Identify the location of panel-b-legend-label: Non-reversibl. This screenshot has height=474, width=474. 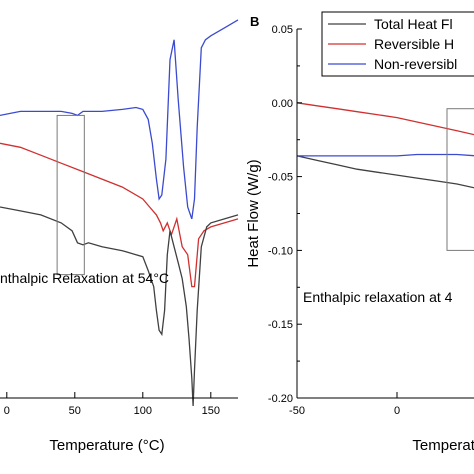
(415, 64).